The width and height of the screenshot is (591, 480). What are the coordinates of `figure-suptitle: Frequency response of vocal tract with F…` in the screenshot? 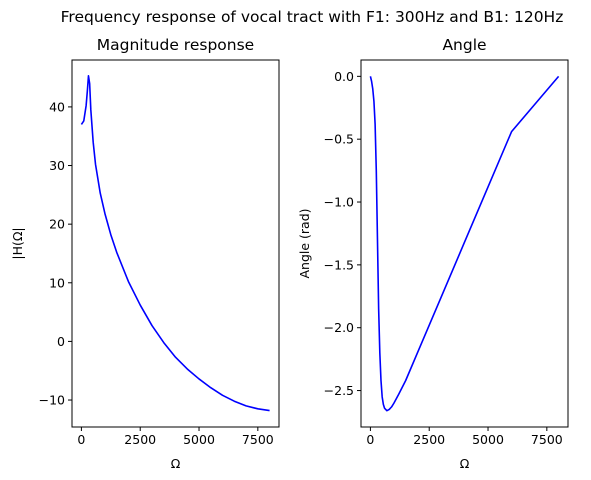 It's located at (312, 17).